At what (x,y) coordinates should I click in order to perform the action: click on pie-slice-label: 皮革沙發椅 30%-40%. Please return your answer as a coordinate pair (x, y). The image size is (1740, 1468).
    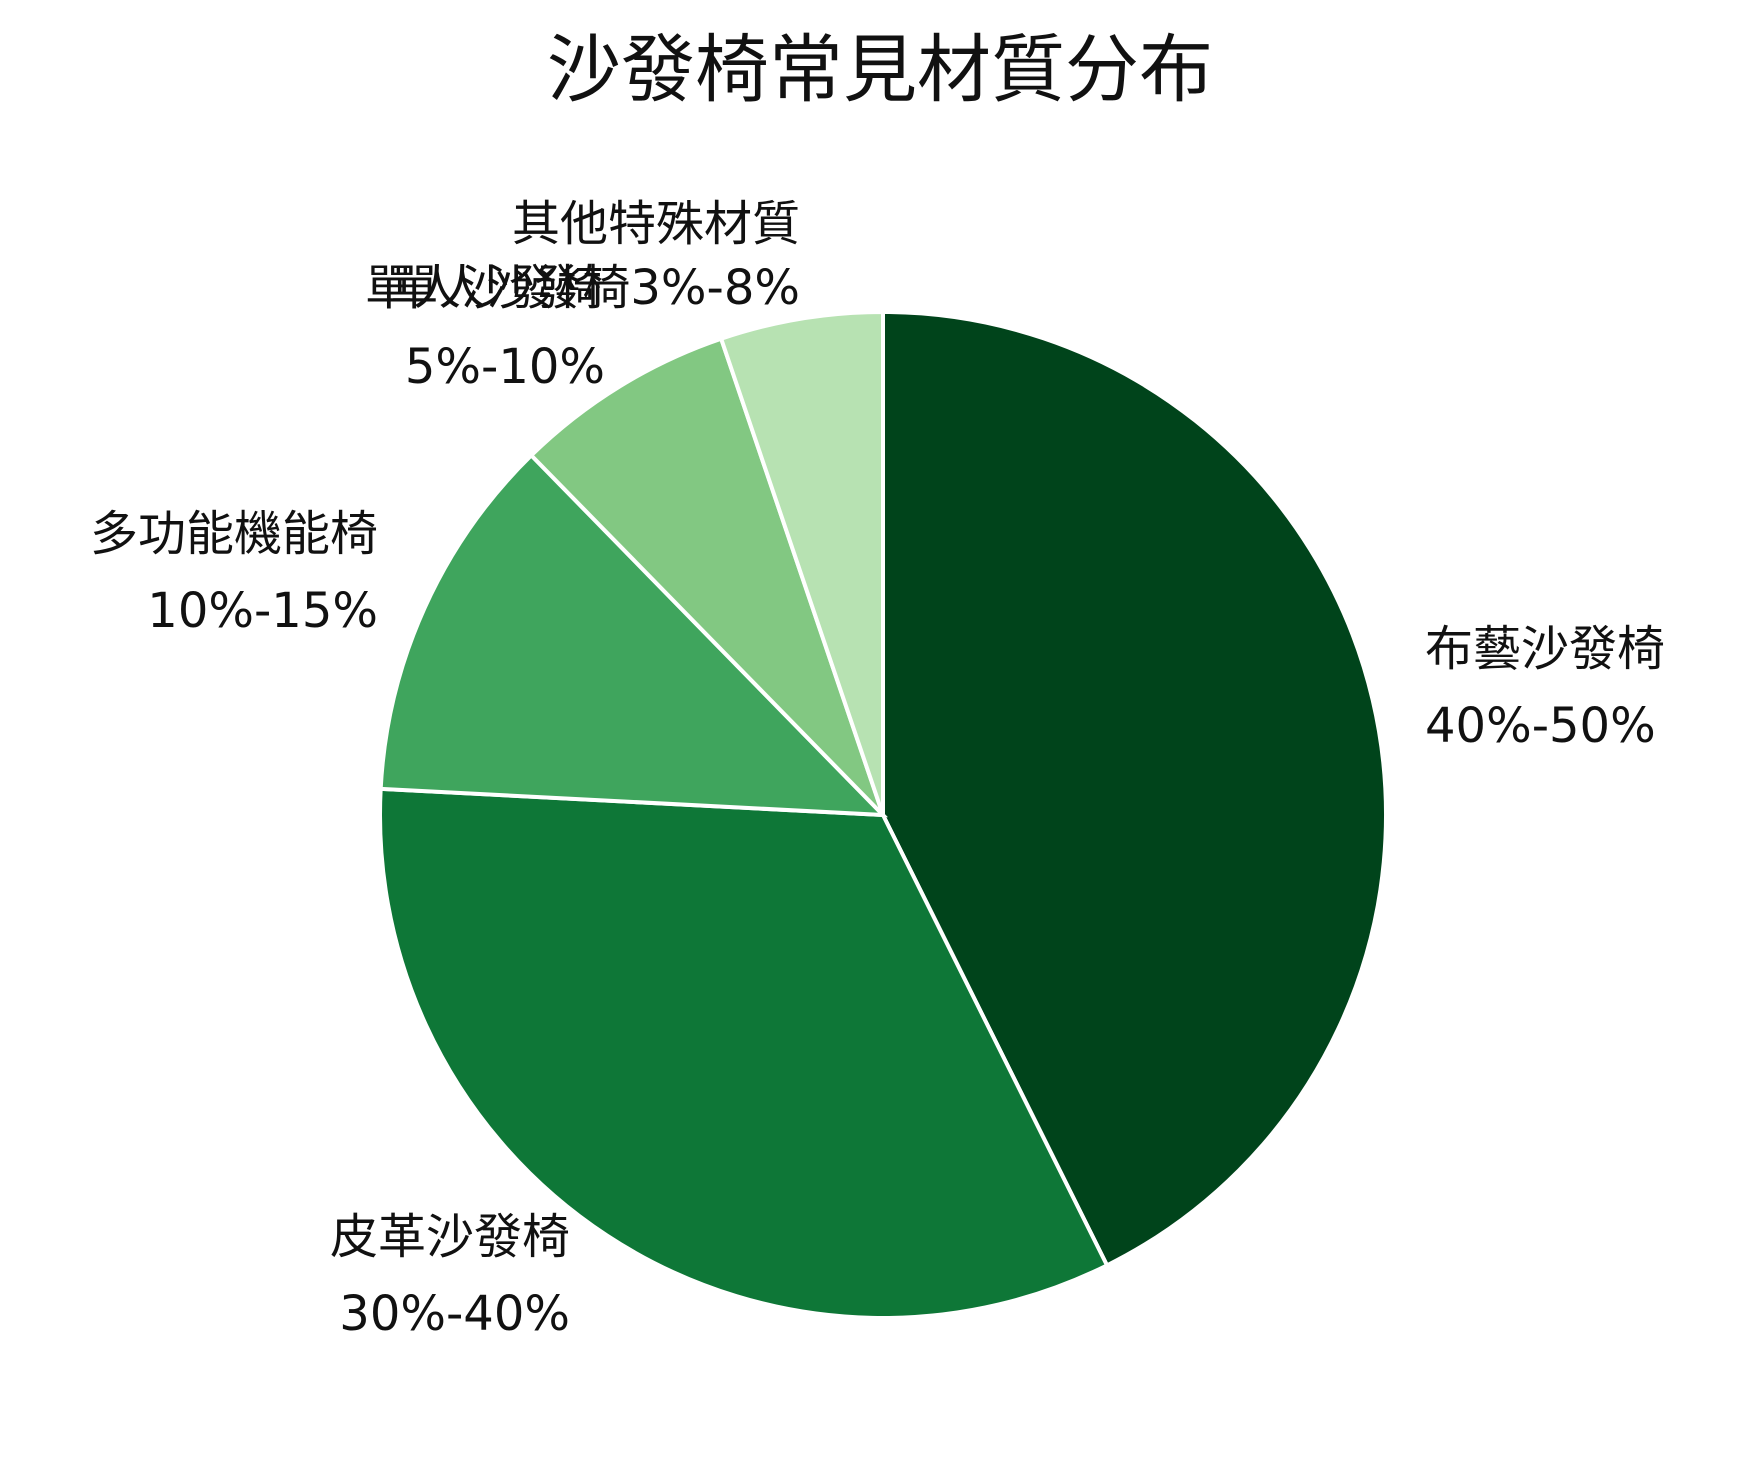
    Looking at the image, I should click on (450, 1275).